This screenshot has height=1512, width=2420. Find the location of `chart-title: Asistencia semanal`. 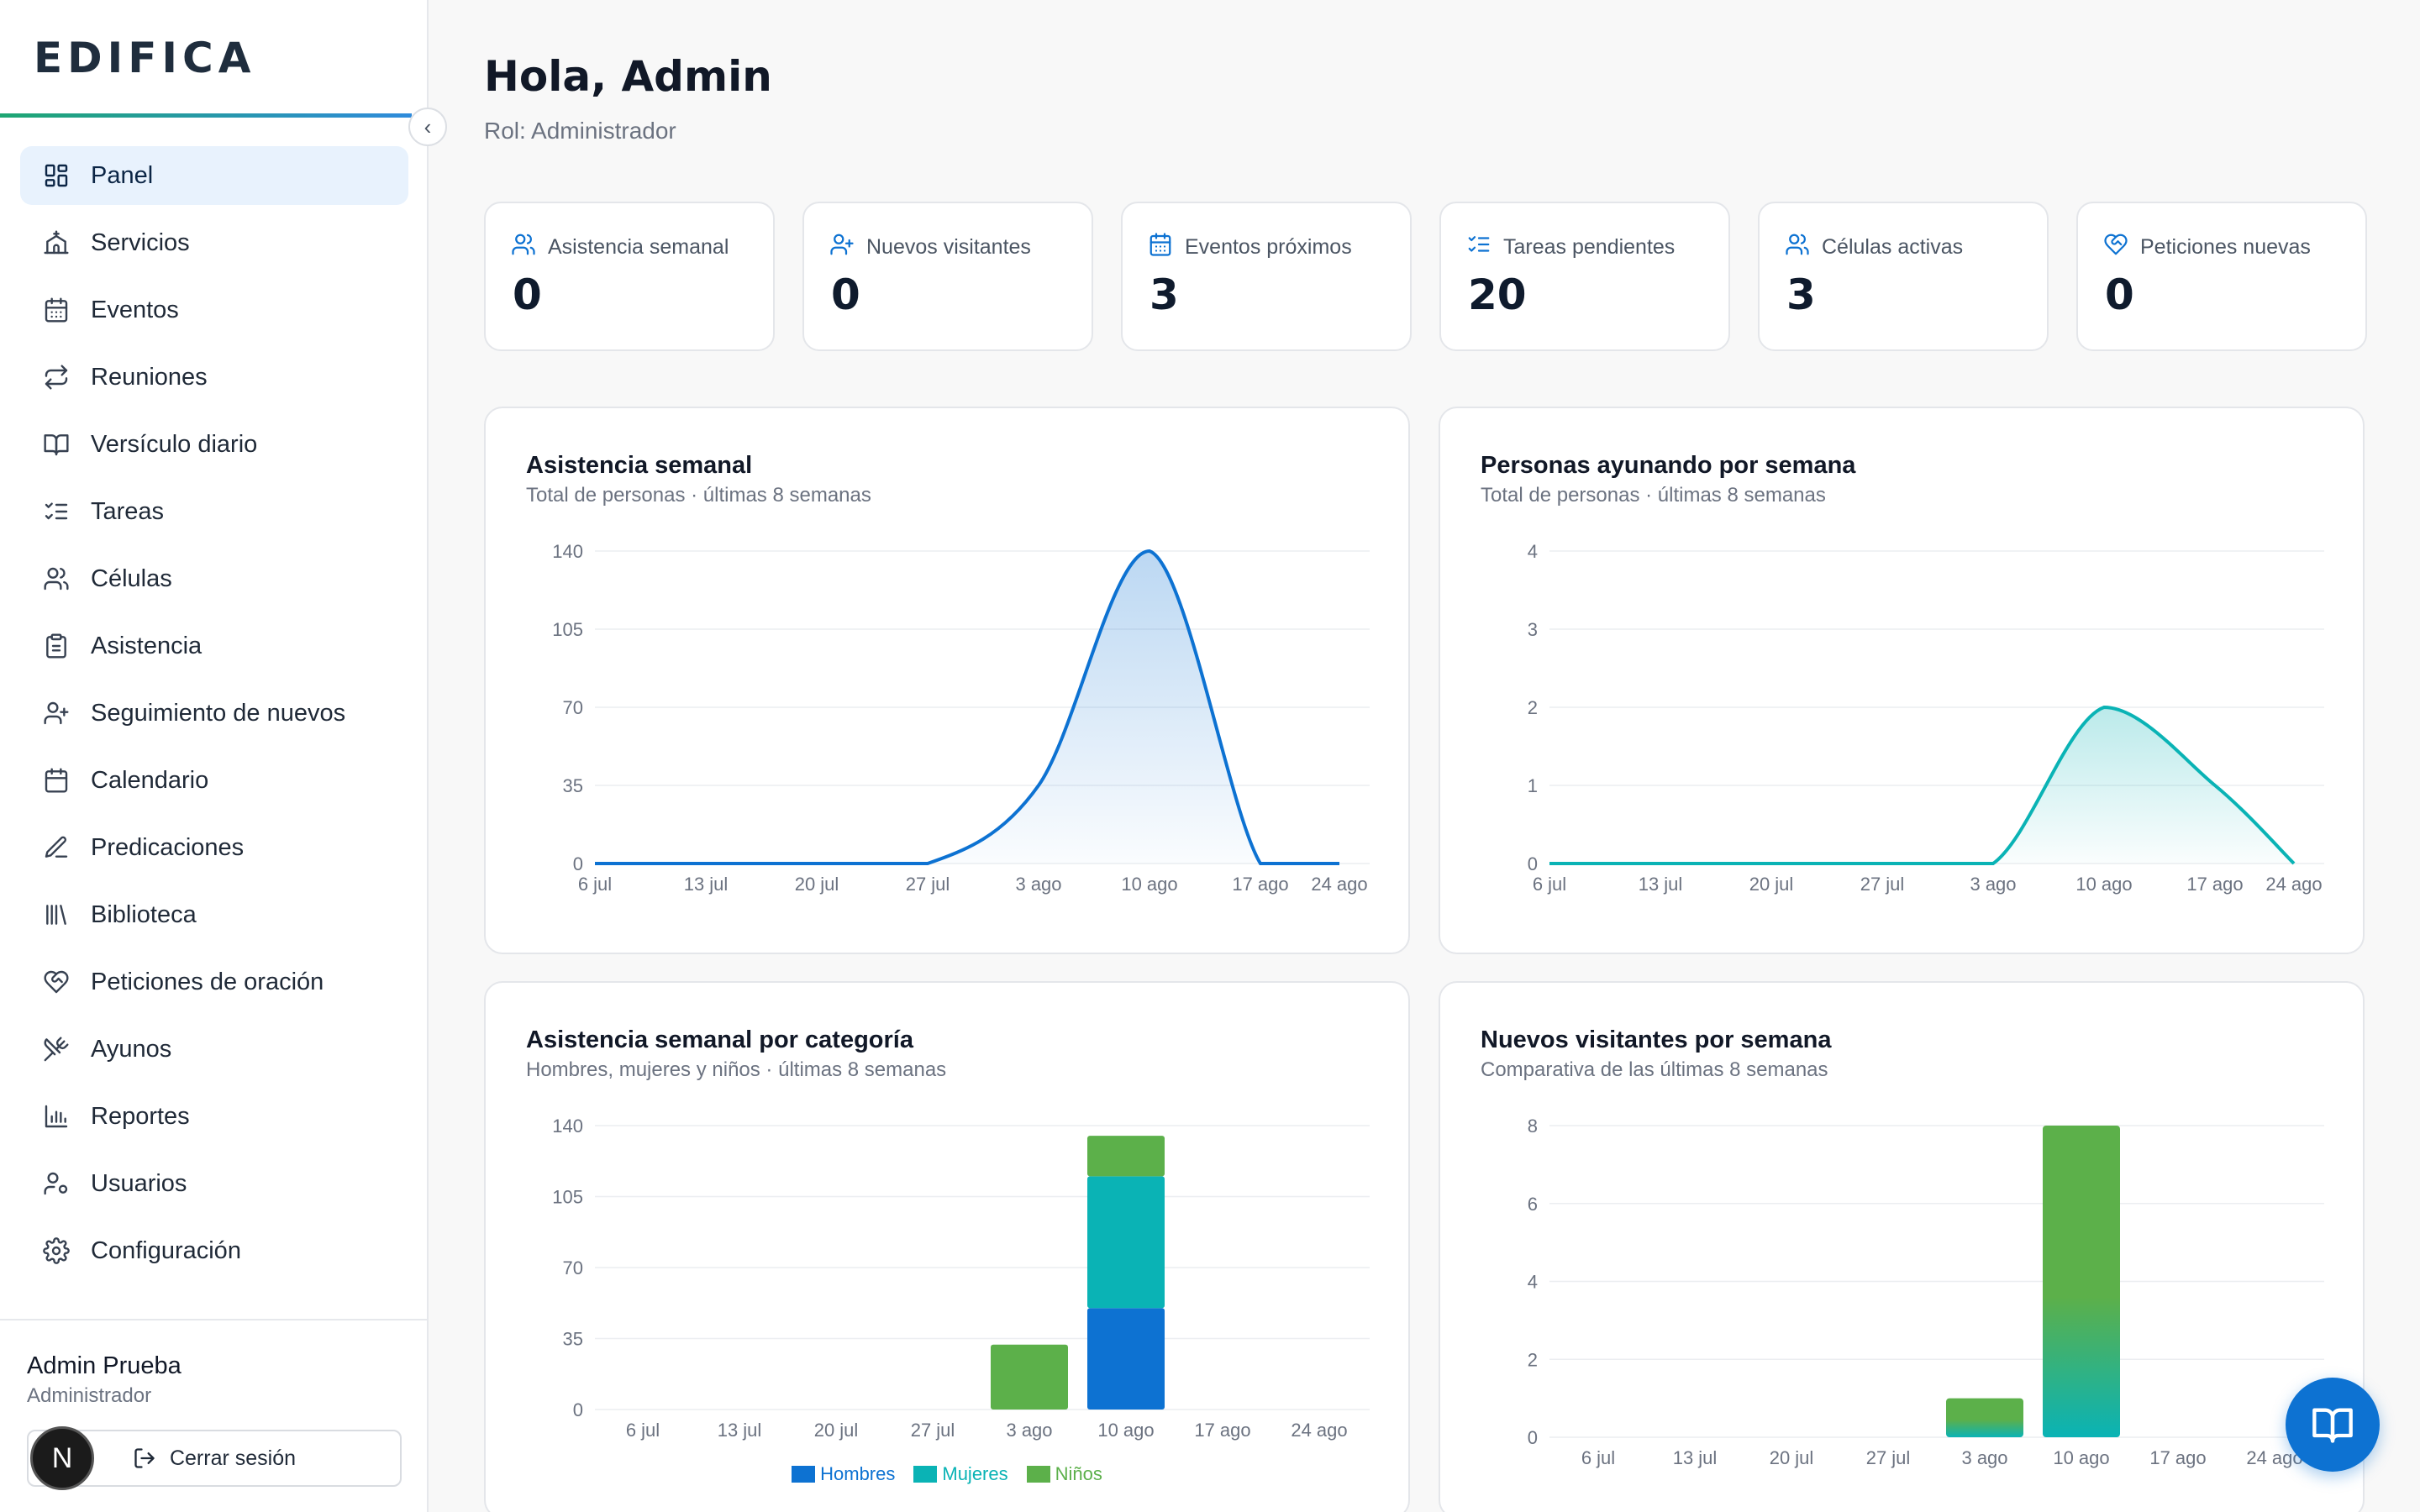

chart-title: Asistencia semanal is located at coordinates (639, 465).